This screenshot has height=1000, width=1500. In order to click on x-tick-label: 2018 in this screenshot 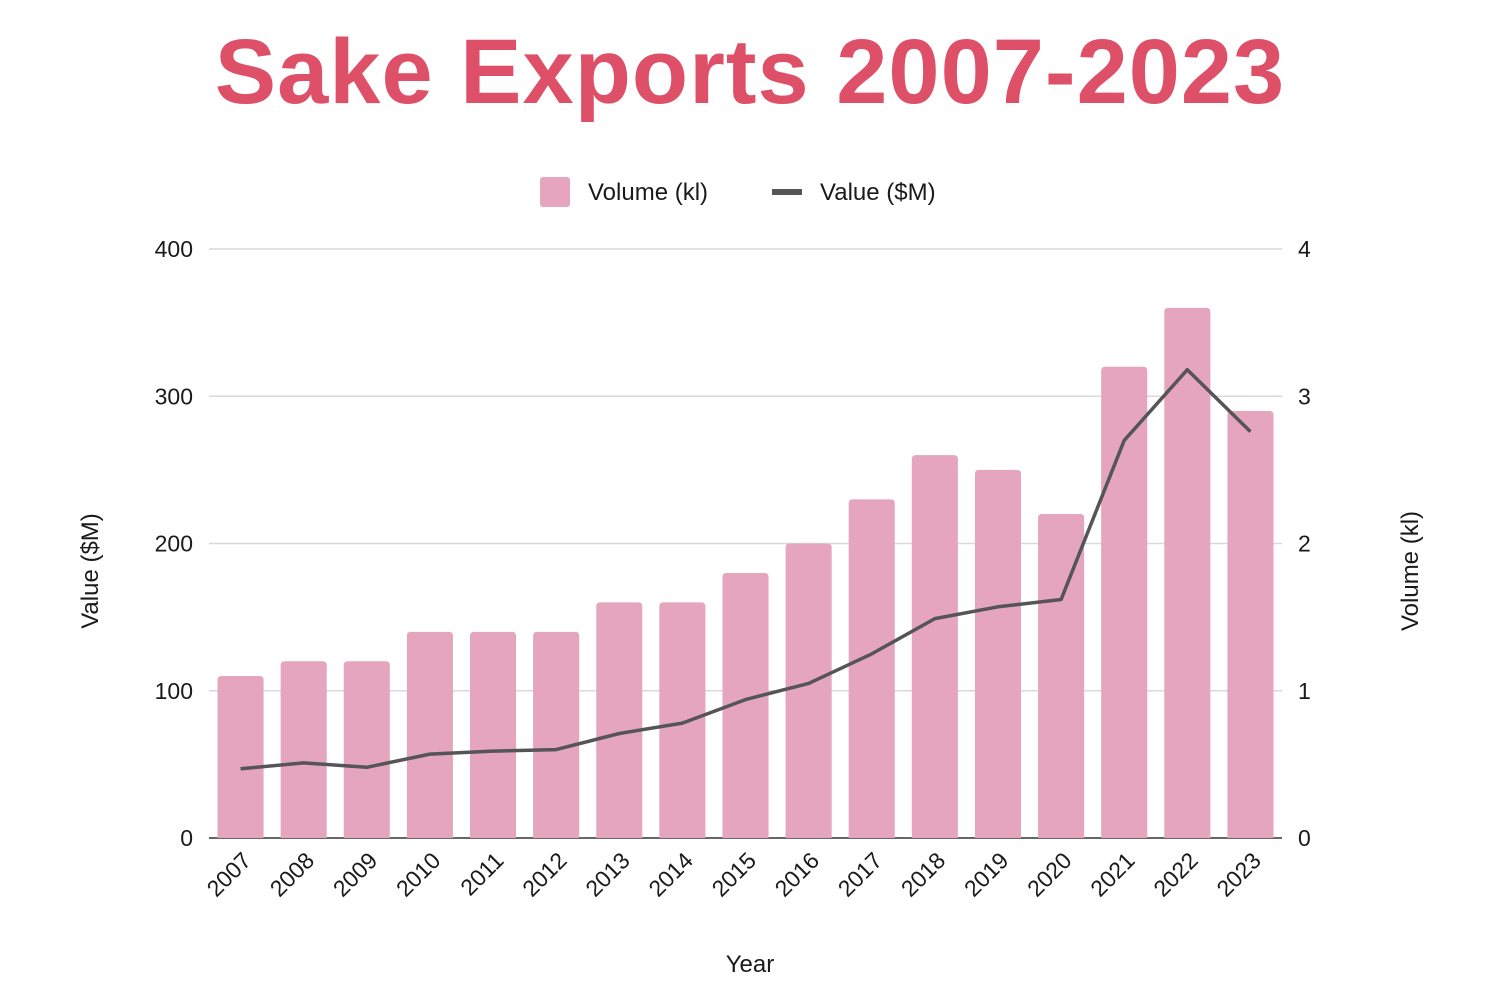, I will do `click(923, 874)`.